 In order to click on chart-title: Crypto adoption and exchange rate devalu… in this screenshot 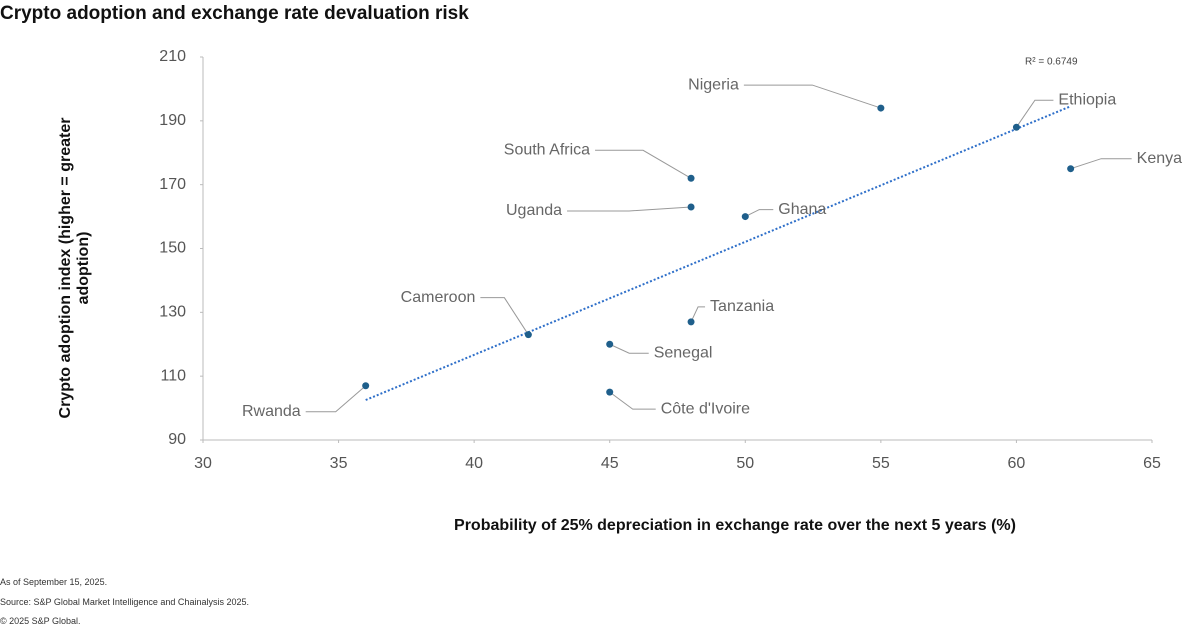, I will do `click(234, 13)`.